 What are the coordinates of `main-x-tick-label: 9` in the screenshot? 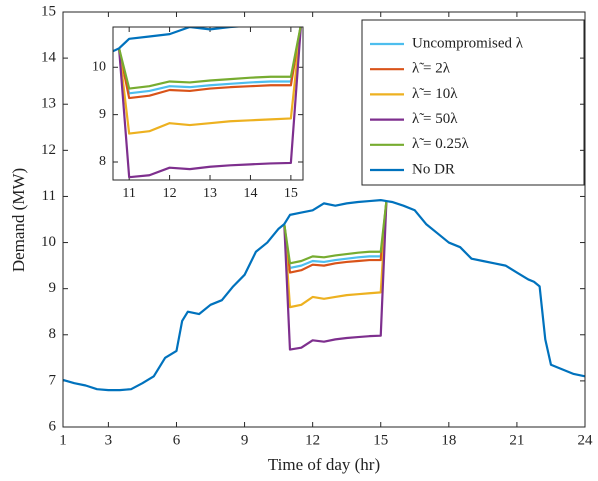 It's located at (245, 440).